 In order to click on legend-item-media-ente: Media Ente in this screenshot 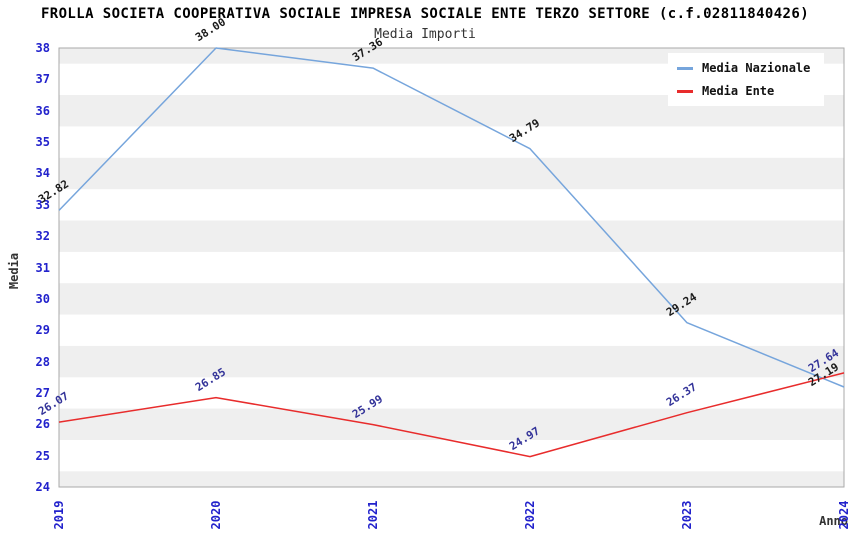, I will do `click(743, 91)`.